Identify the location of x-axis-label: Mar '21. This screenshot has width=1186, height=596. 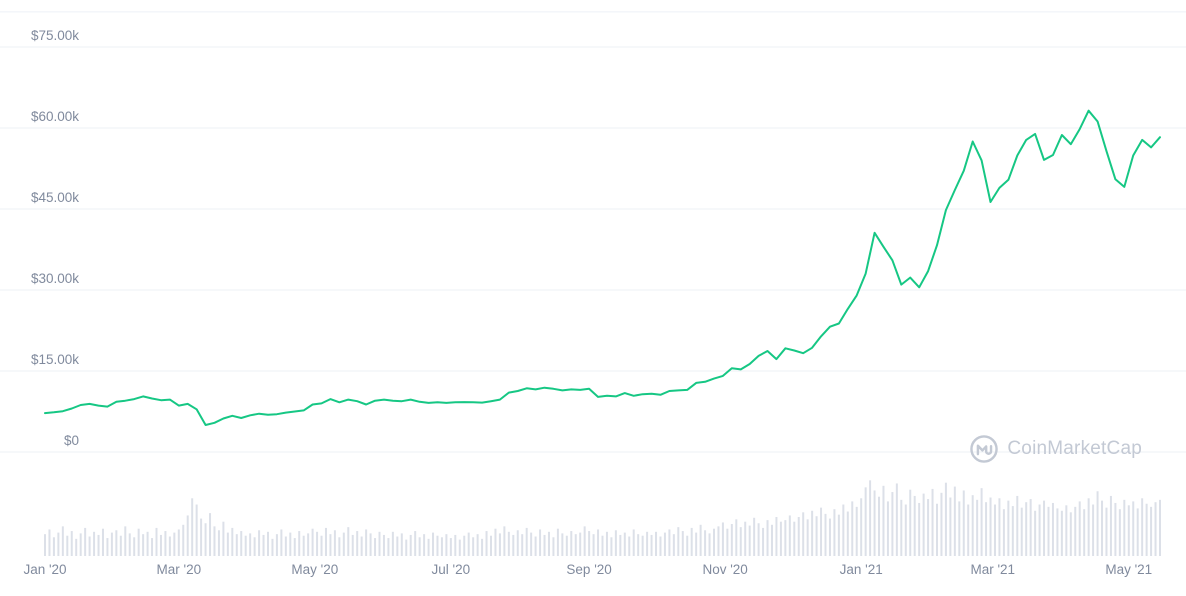
(992, 569).